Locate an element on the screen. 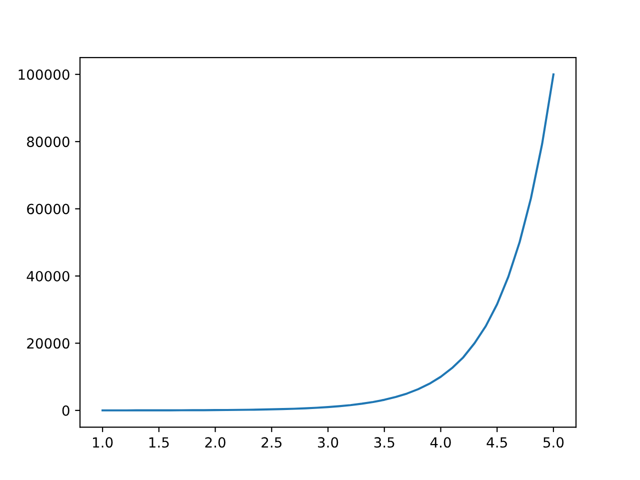 The width and height of the screenshot is (640, 480). x-tick-label: 1.5 is located at coordinates (159, 442).